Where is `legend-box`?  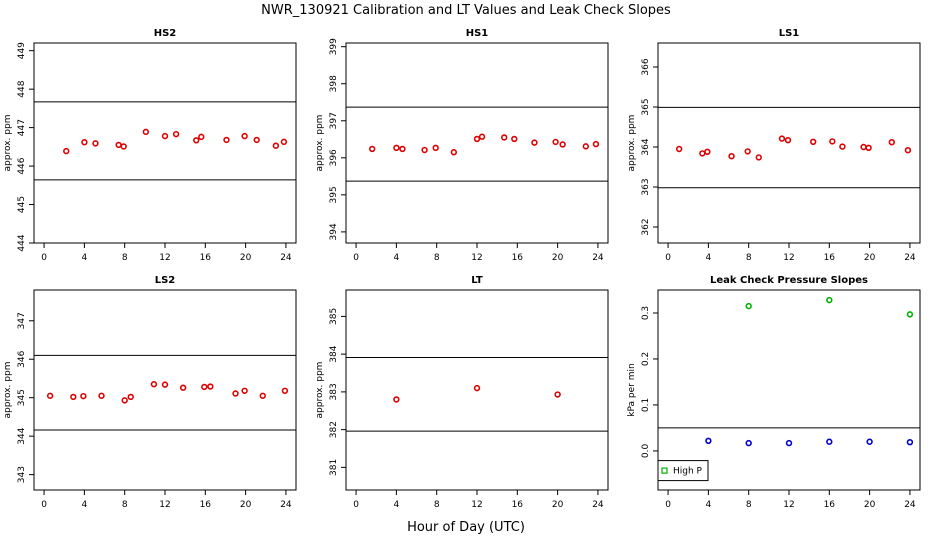
legend-box is located at coordinates (683, 471).